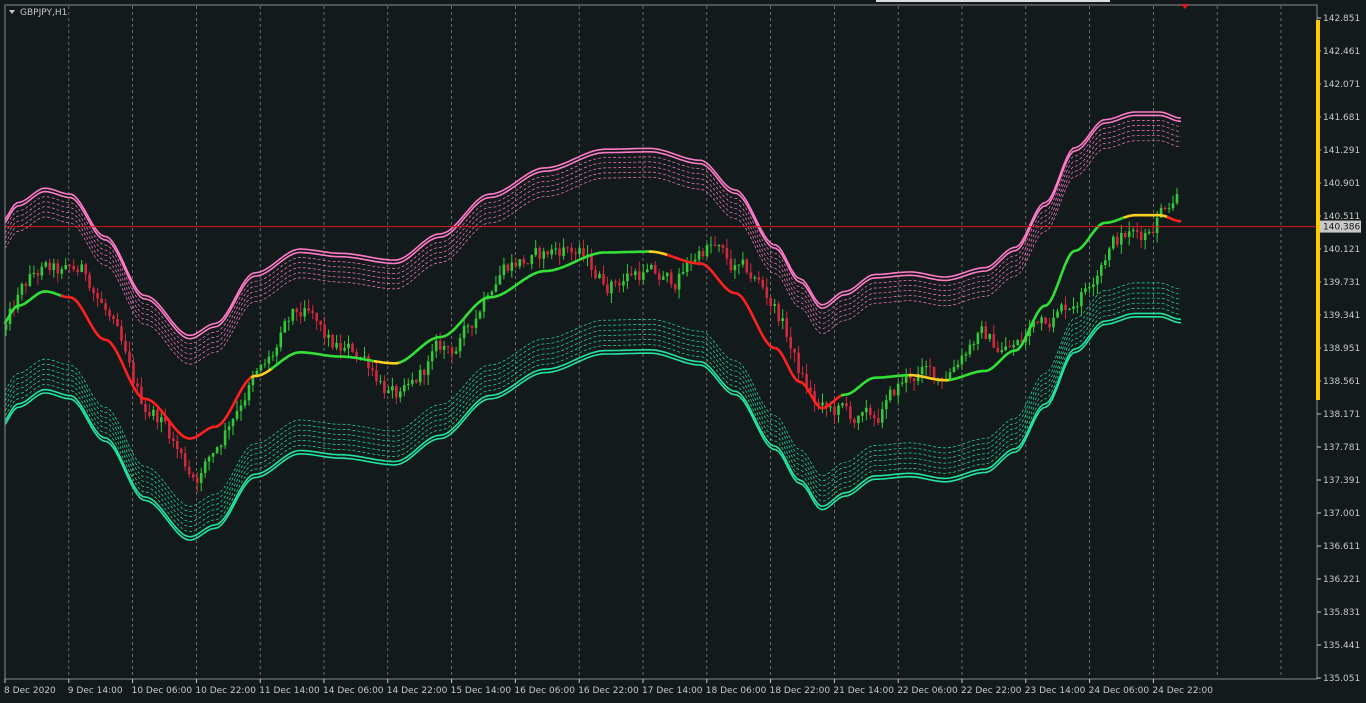  Describe the element at coordinates (30, 691) in the screenshot. I see `x-tick-label: 8 Dec 2020` at that location.